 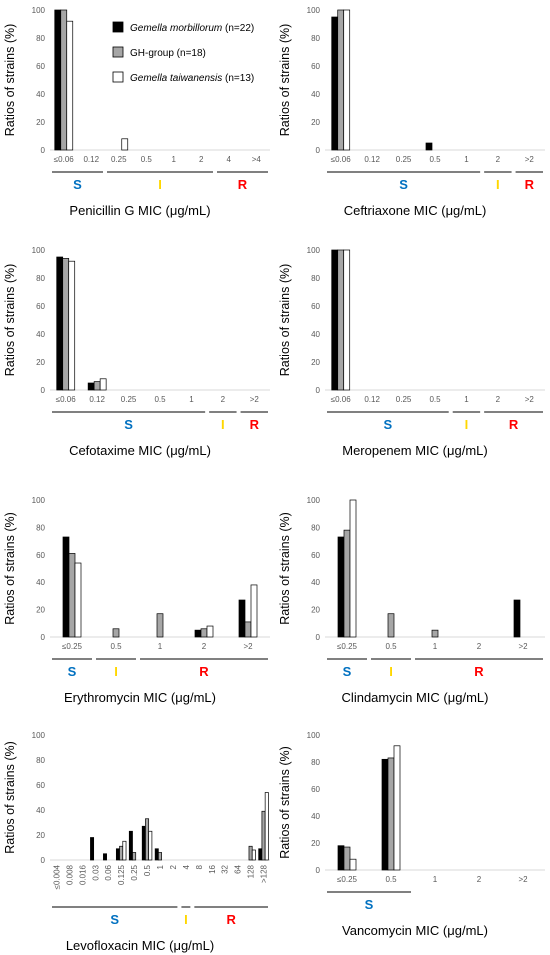 I want to click on x-tick-label: >4, so click(x=257, y=159).